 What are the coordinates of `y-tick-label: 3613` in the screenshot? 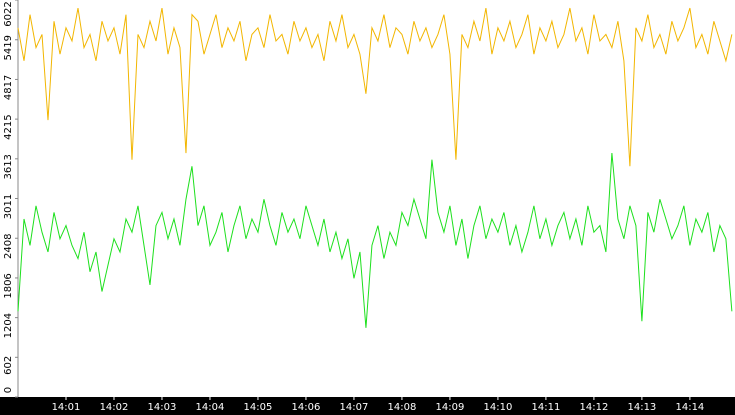 It's located at (8, 166).